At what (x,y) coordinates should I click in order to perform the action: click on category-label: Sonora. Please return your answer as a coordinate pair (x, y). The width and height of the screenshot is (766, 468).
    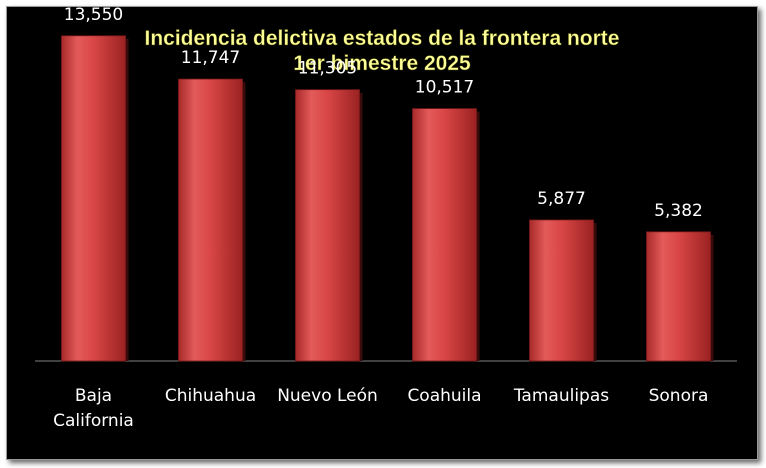
    Looking at the image, I should click on (679, 396).